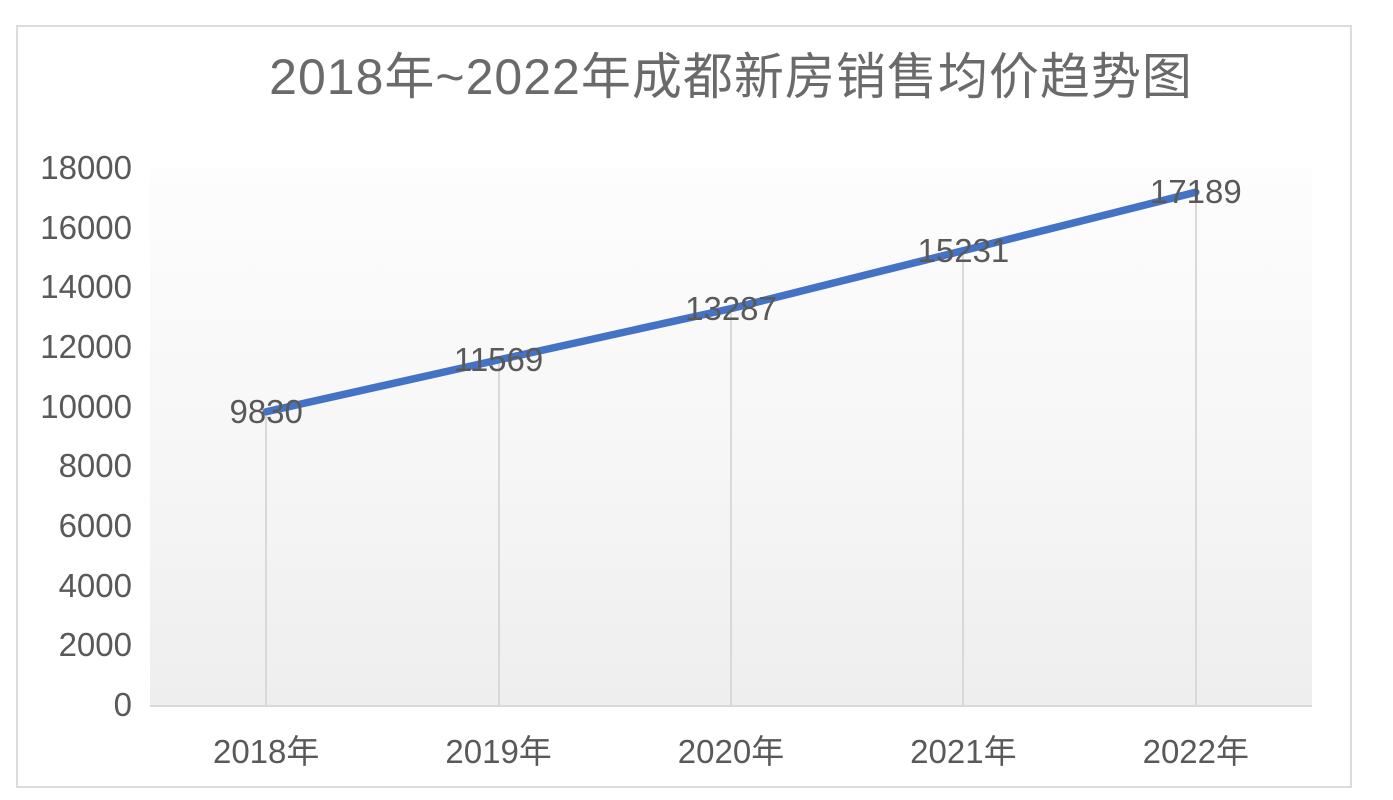  Describe the element at coordinates (731, 751) in the screenshot. I see `x-tick-label: 2020年` at that location.